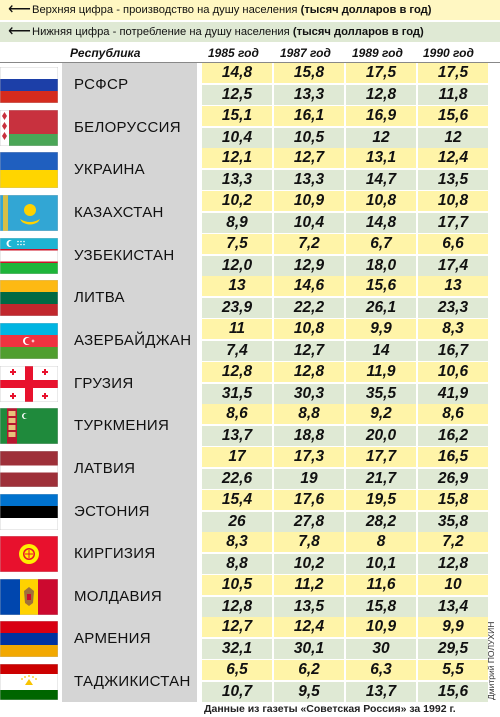 Image resolution: width=500 pixels, height=717 pixels. I want to click on production-1990: 5,5, so click(453, 670).